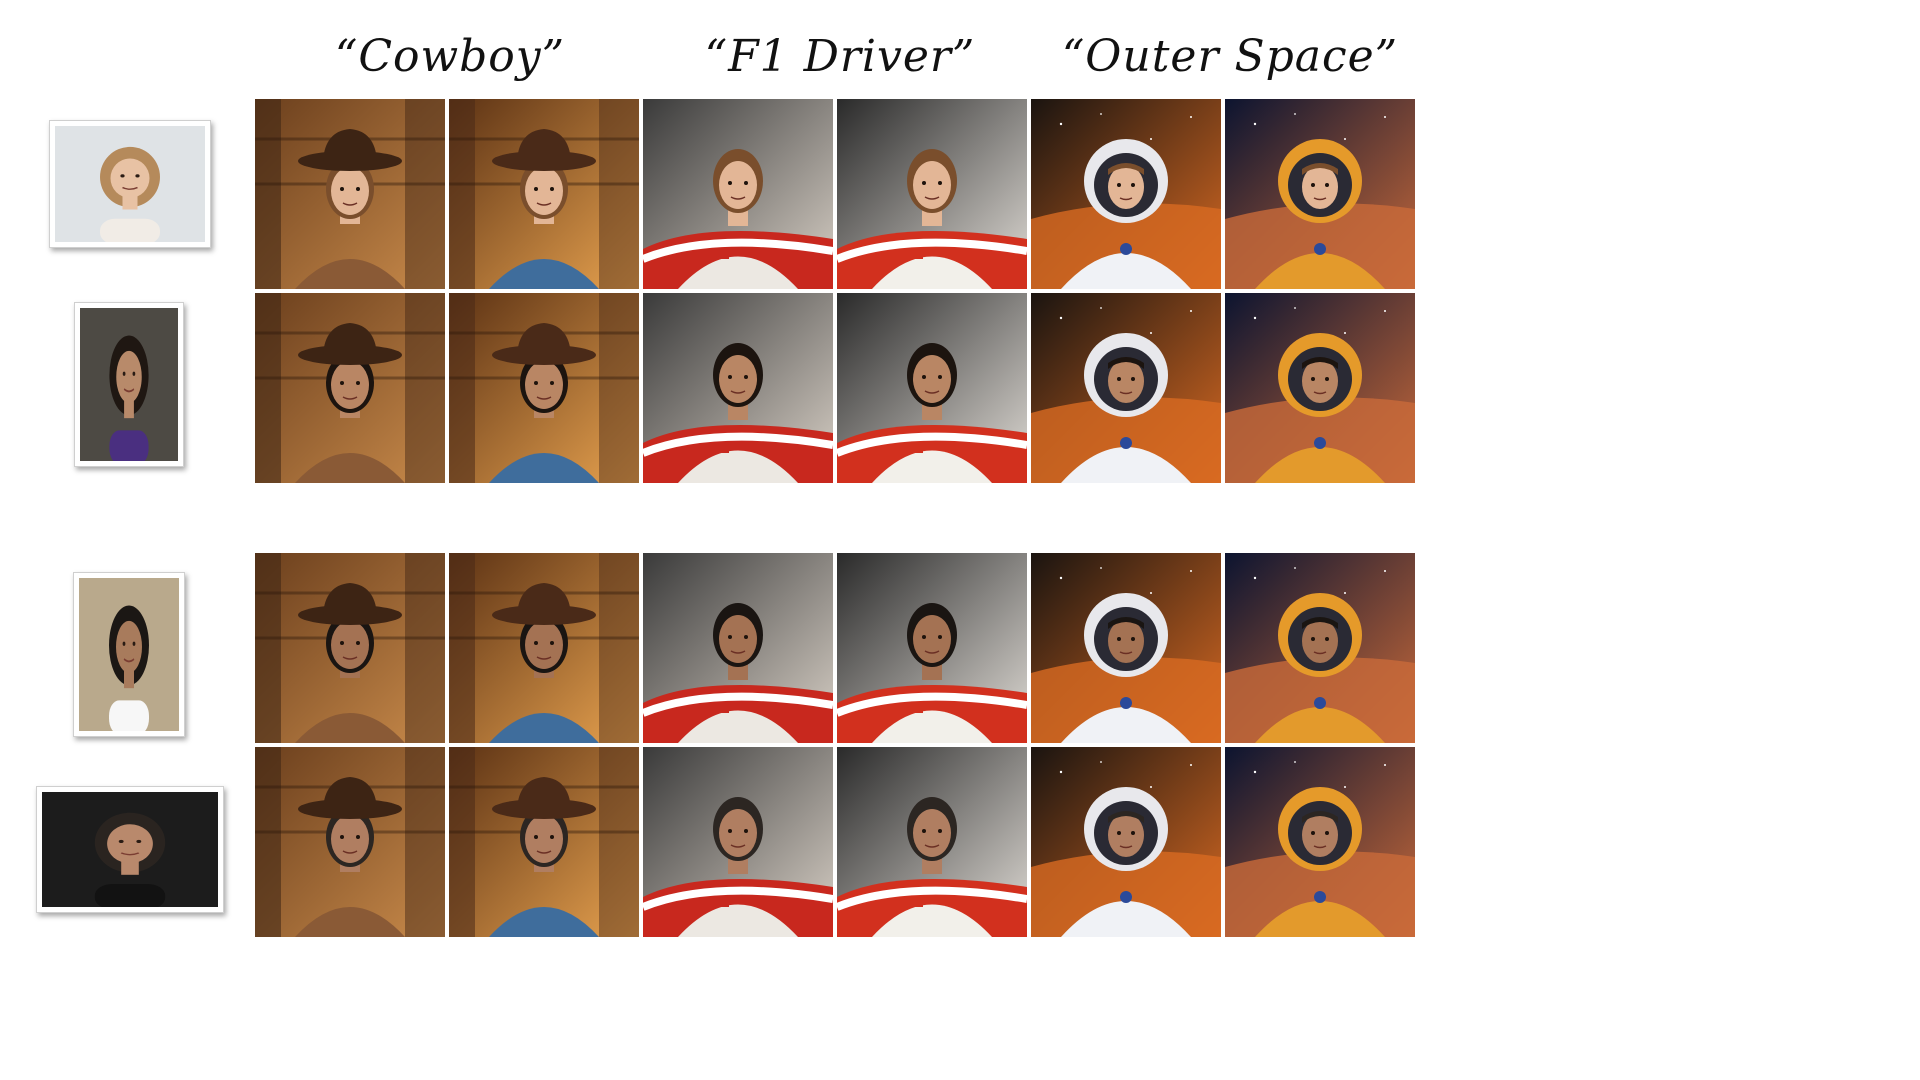  What do you see at coordinates (840, 56) in the screenshot?
I see `column-header-f1-driver: “F1 Driver”` at bounding box center [840, 56].